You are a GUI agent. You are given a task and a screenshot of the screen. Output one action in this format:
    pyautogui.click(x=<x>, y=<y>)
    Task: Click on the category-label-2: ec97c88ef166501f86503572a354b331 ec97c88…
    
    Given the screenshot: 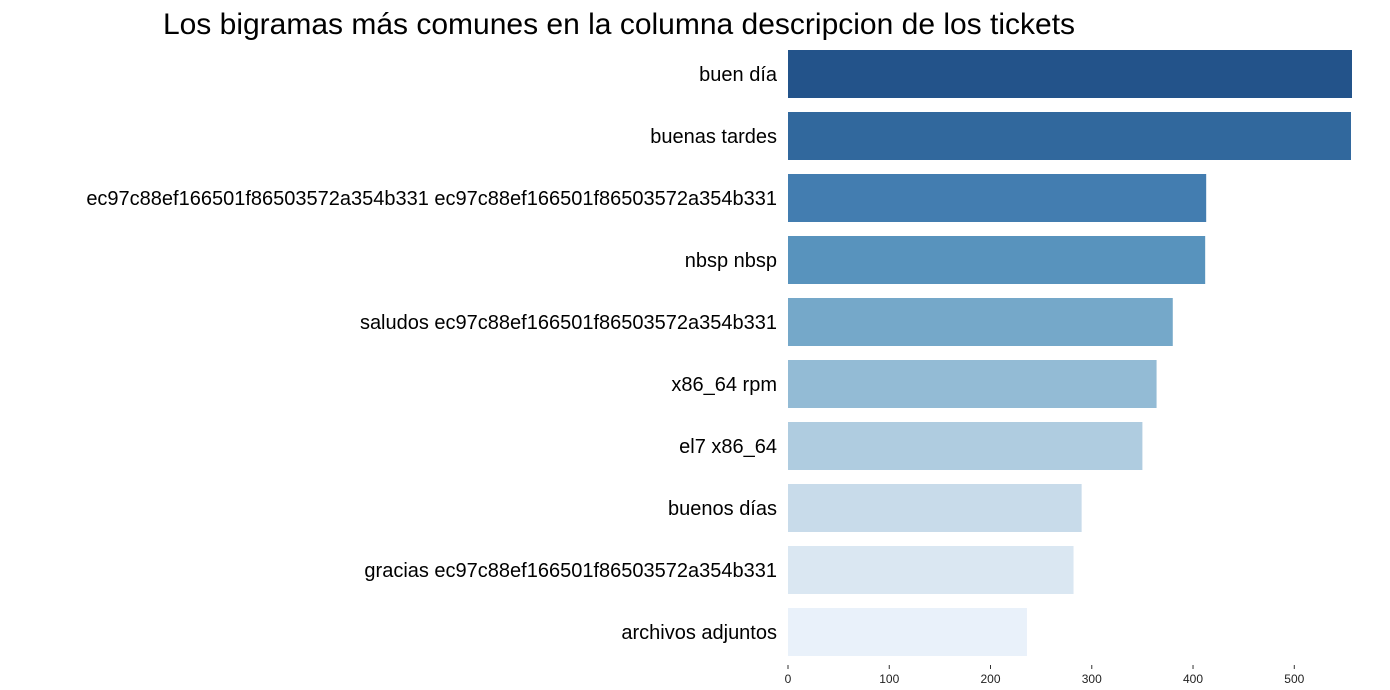 What is the action you would take?
    pyautogui.click(x=431, y=199)
    